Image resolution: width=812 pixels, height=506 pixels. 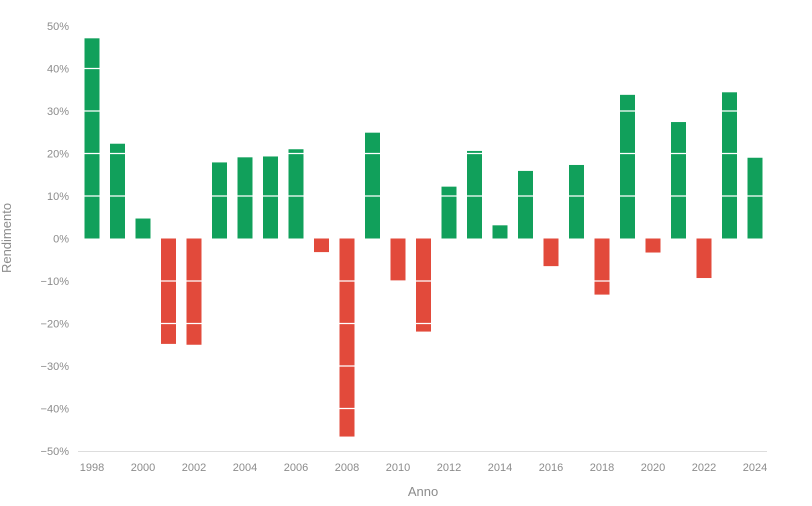 What do you see at coordinates (347, 468) in the screenshot?
I see `x-tick-label: 2008` at bounding box center [347, 468].